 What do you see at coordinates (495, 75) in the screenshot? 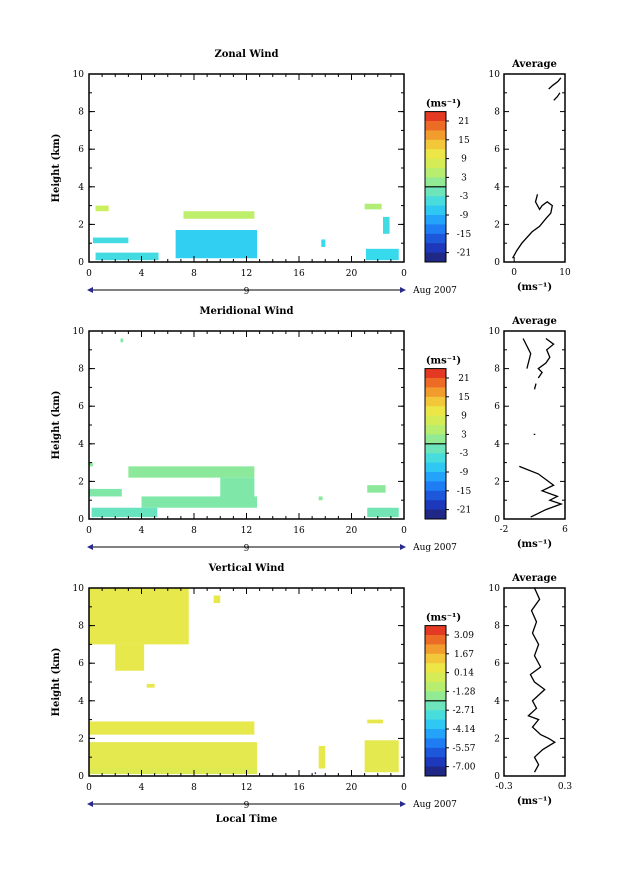
I see `average-y-tick-label: 10` at bounding box center [495, 75].